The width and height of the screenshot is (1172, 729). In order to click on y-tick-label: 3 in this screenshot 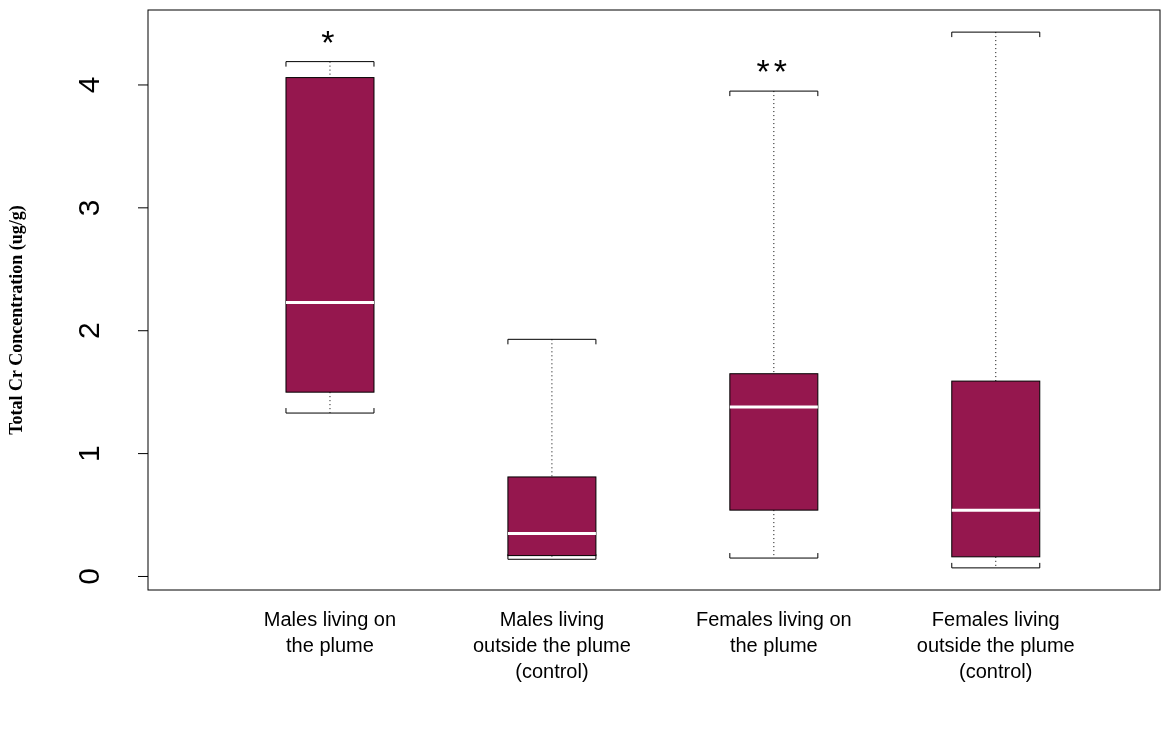, I will do `click(88, 208)`.